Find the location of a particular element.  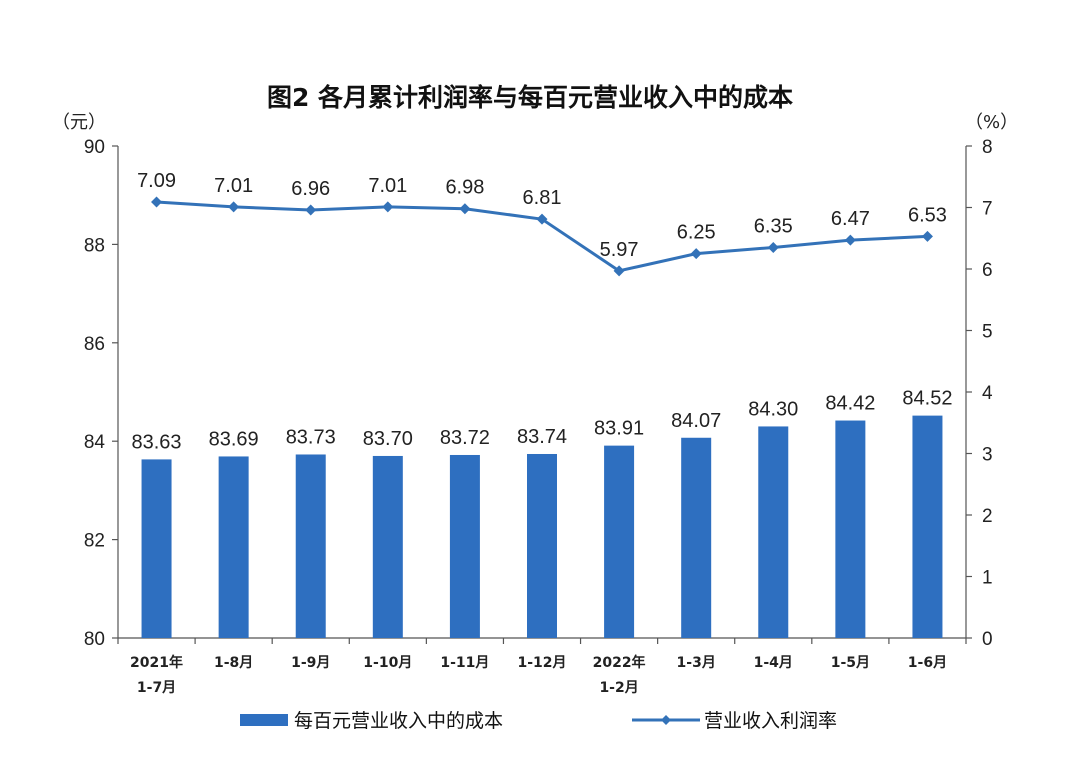

bar-value-label: 84.52 is located at coordinates (927, 399).